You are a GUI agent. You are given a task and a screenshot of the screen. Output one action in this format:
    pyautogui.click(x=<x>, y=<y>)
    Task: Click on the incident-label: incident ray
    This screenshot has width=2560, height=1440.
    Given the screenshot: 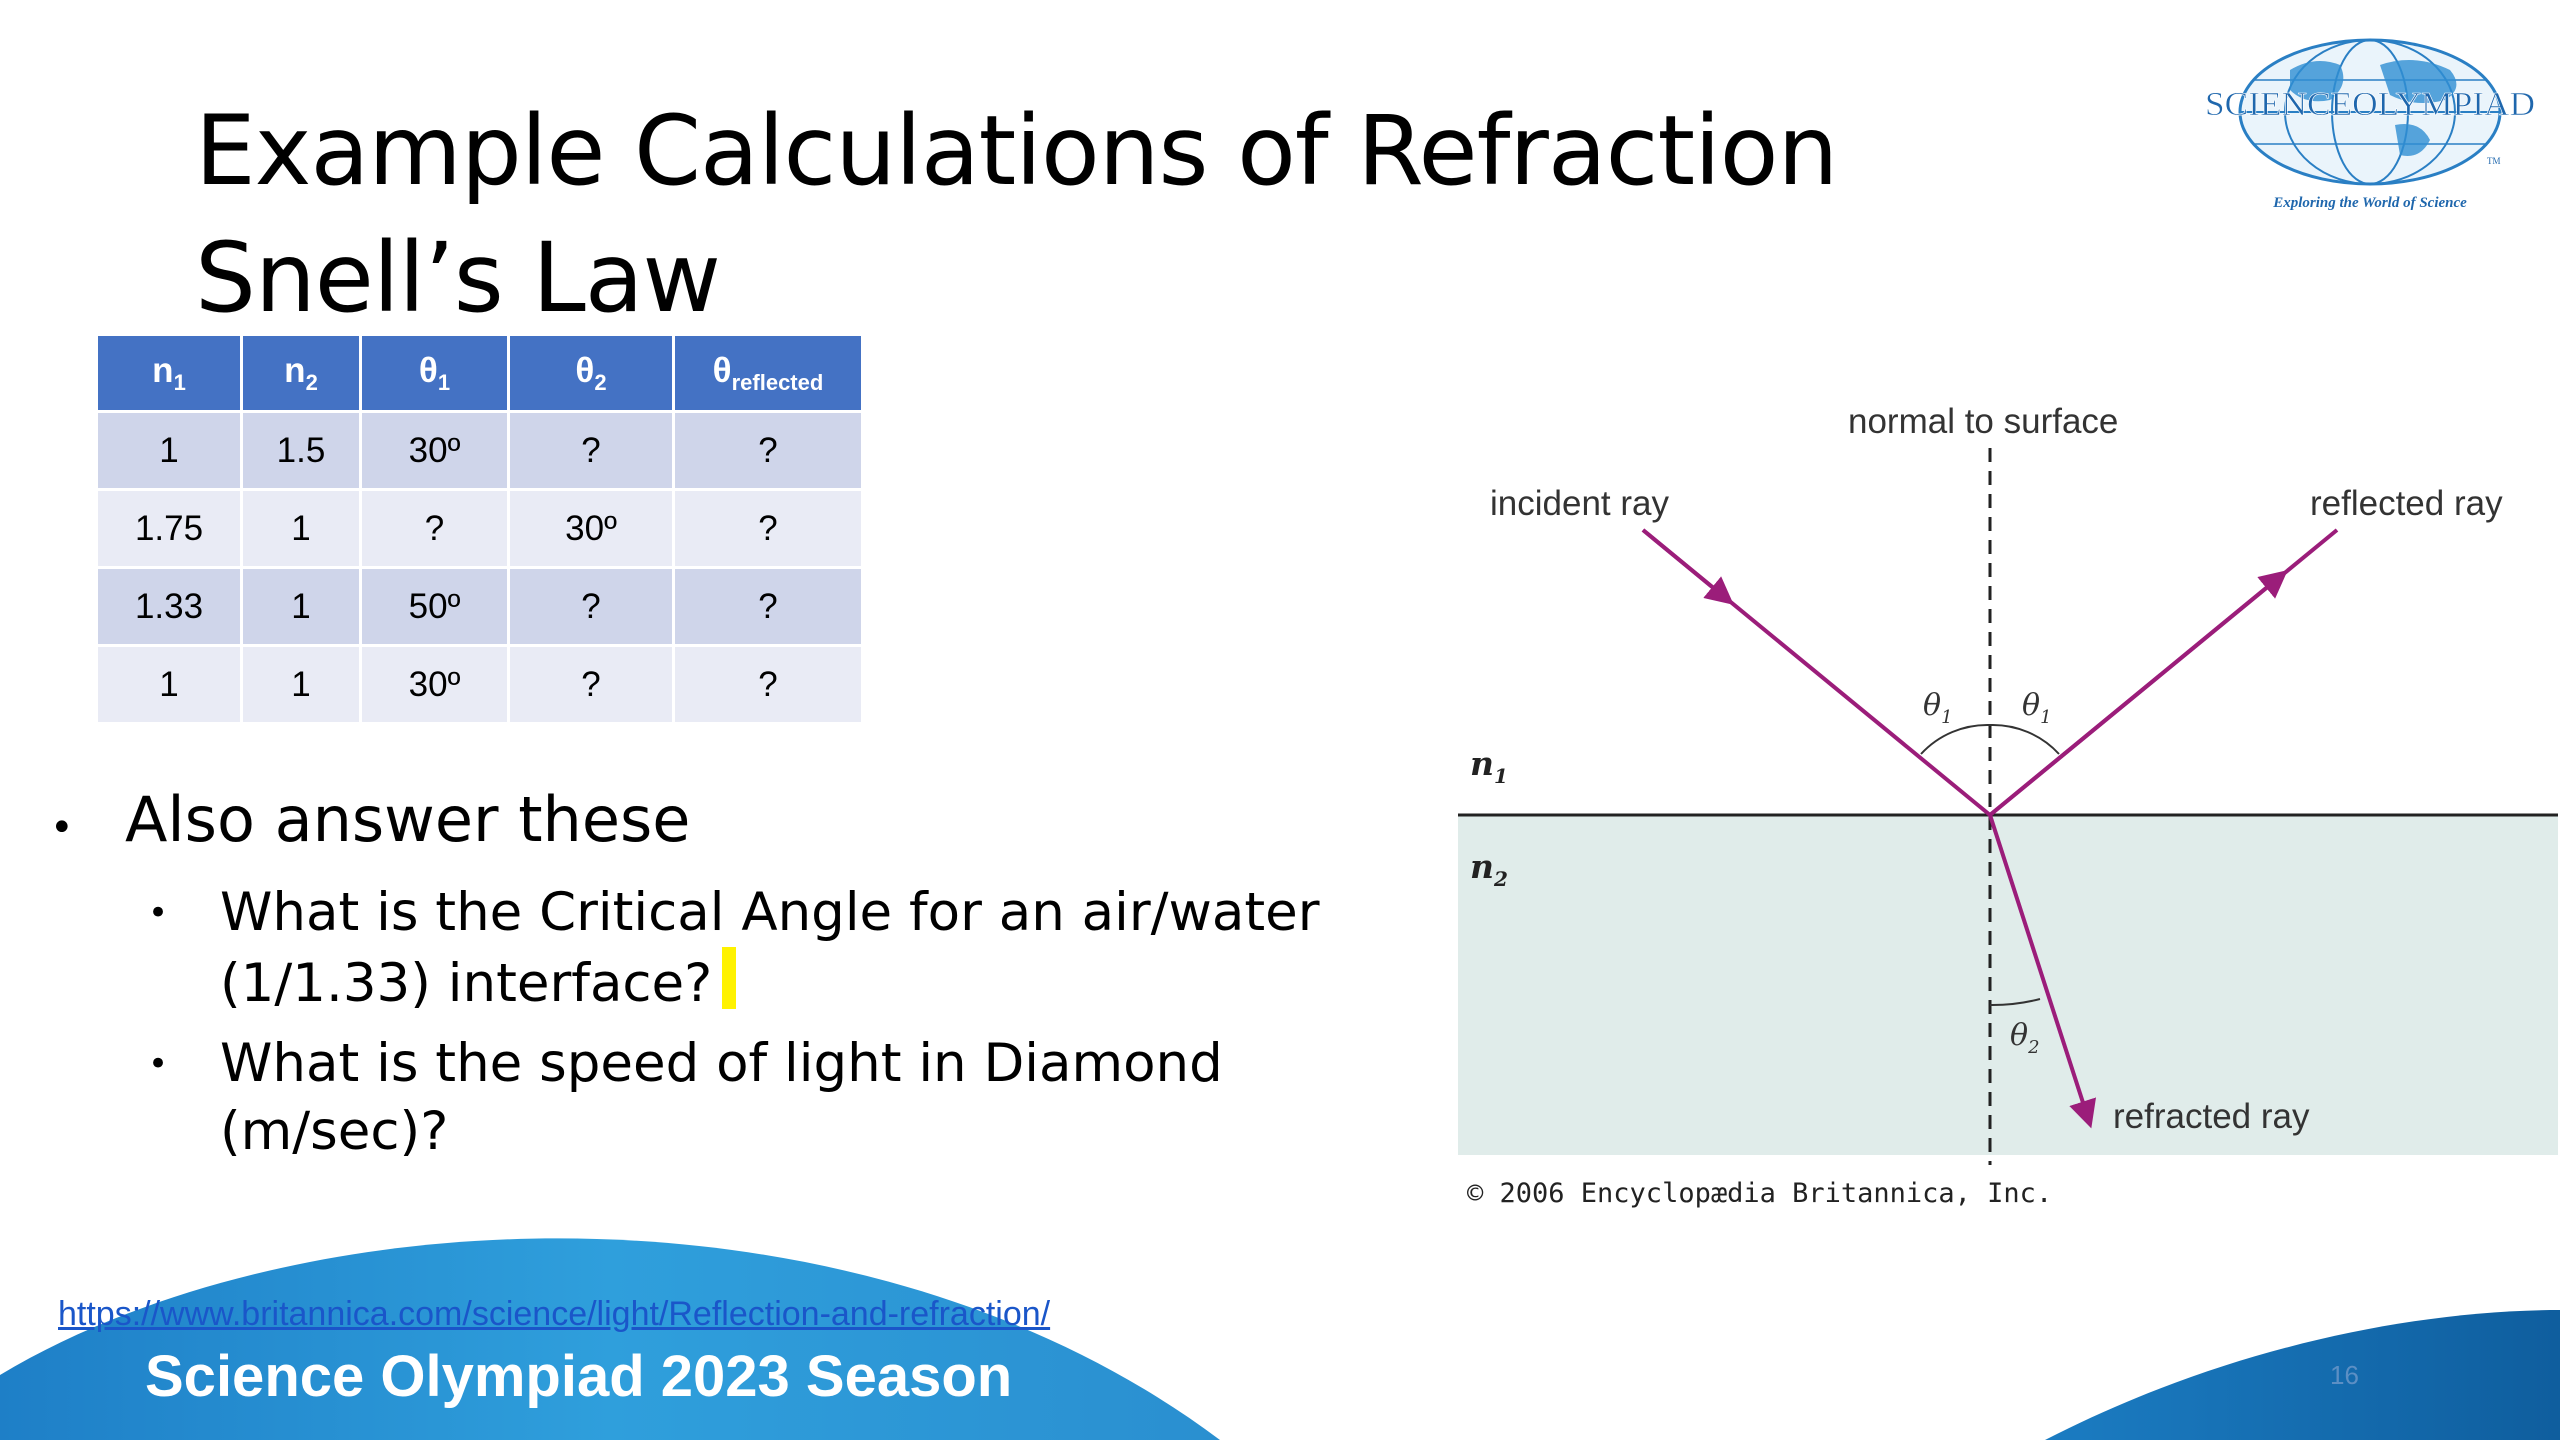 What is the action you would take?
    pyautogui.click(x=1579, y=503)
    